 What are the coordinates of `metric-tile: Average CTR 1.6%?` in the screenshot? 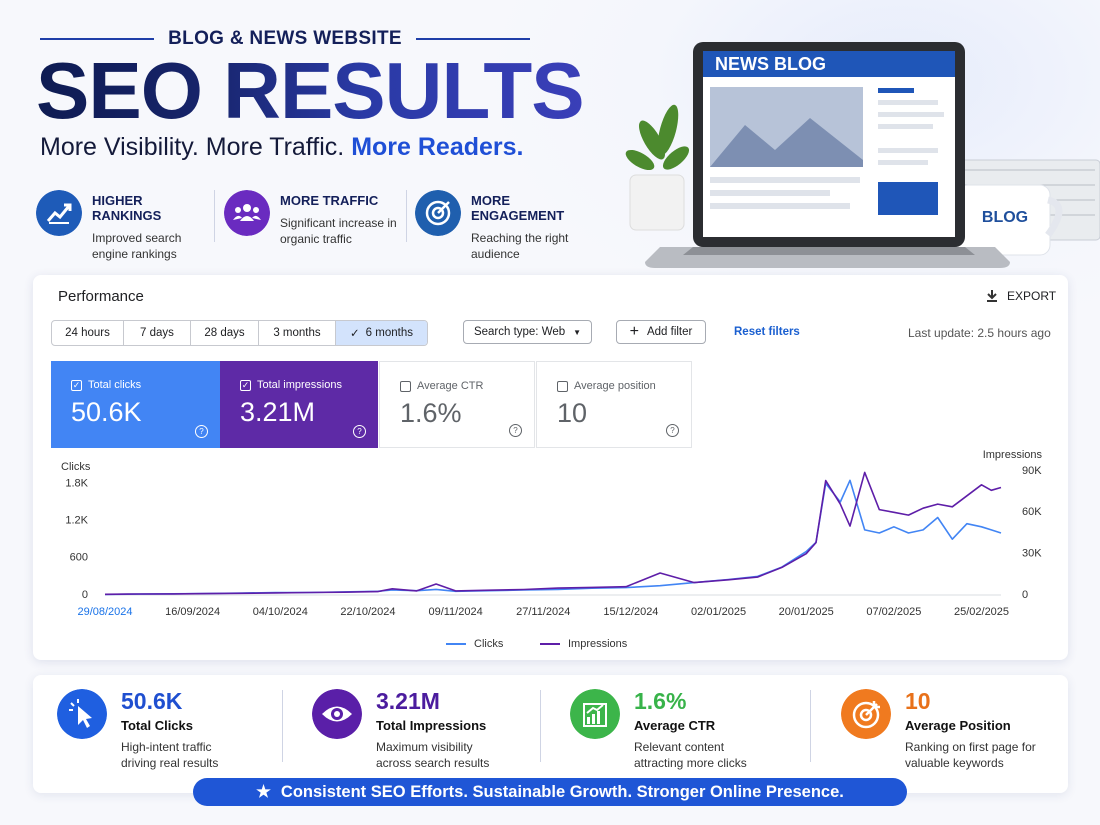 It's located at (457, 404).